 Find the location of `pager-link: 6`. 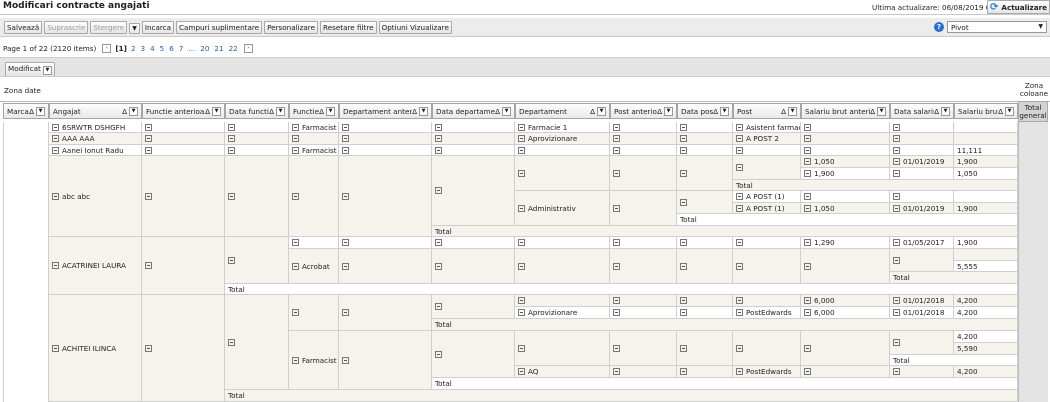

pager-link: 6 is located at coordinates (171, 48).